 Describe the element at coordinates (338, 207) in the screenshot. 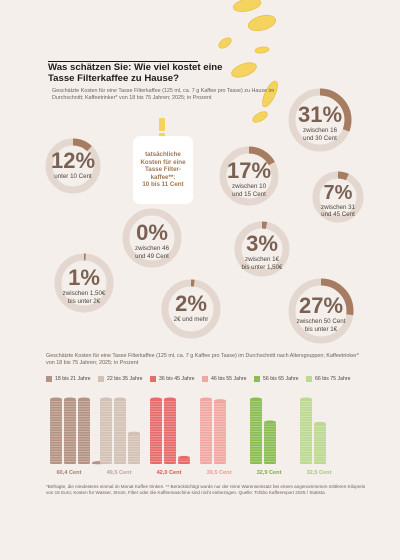

I see `ring-label: zwischen 31` at that location.